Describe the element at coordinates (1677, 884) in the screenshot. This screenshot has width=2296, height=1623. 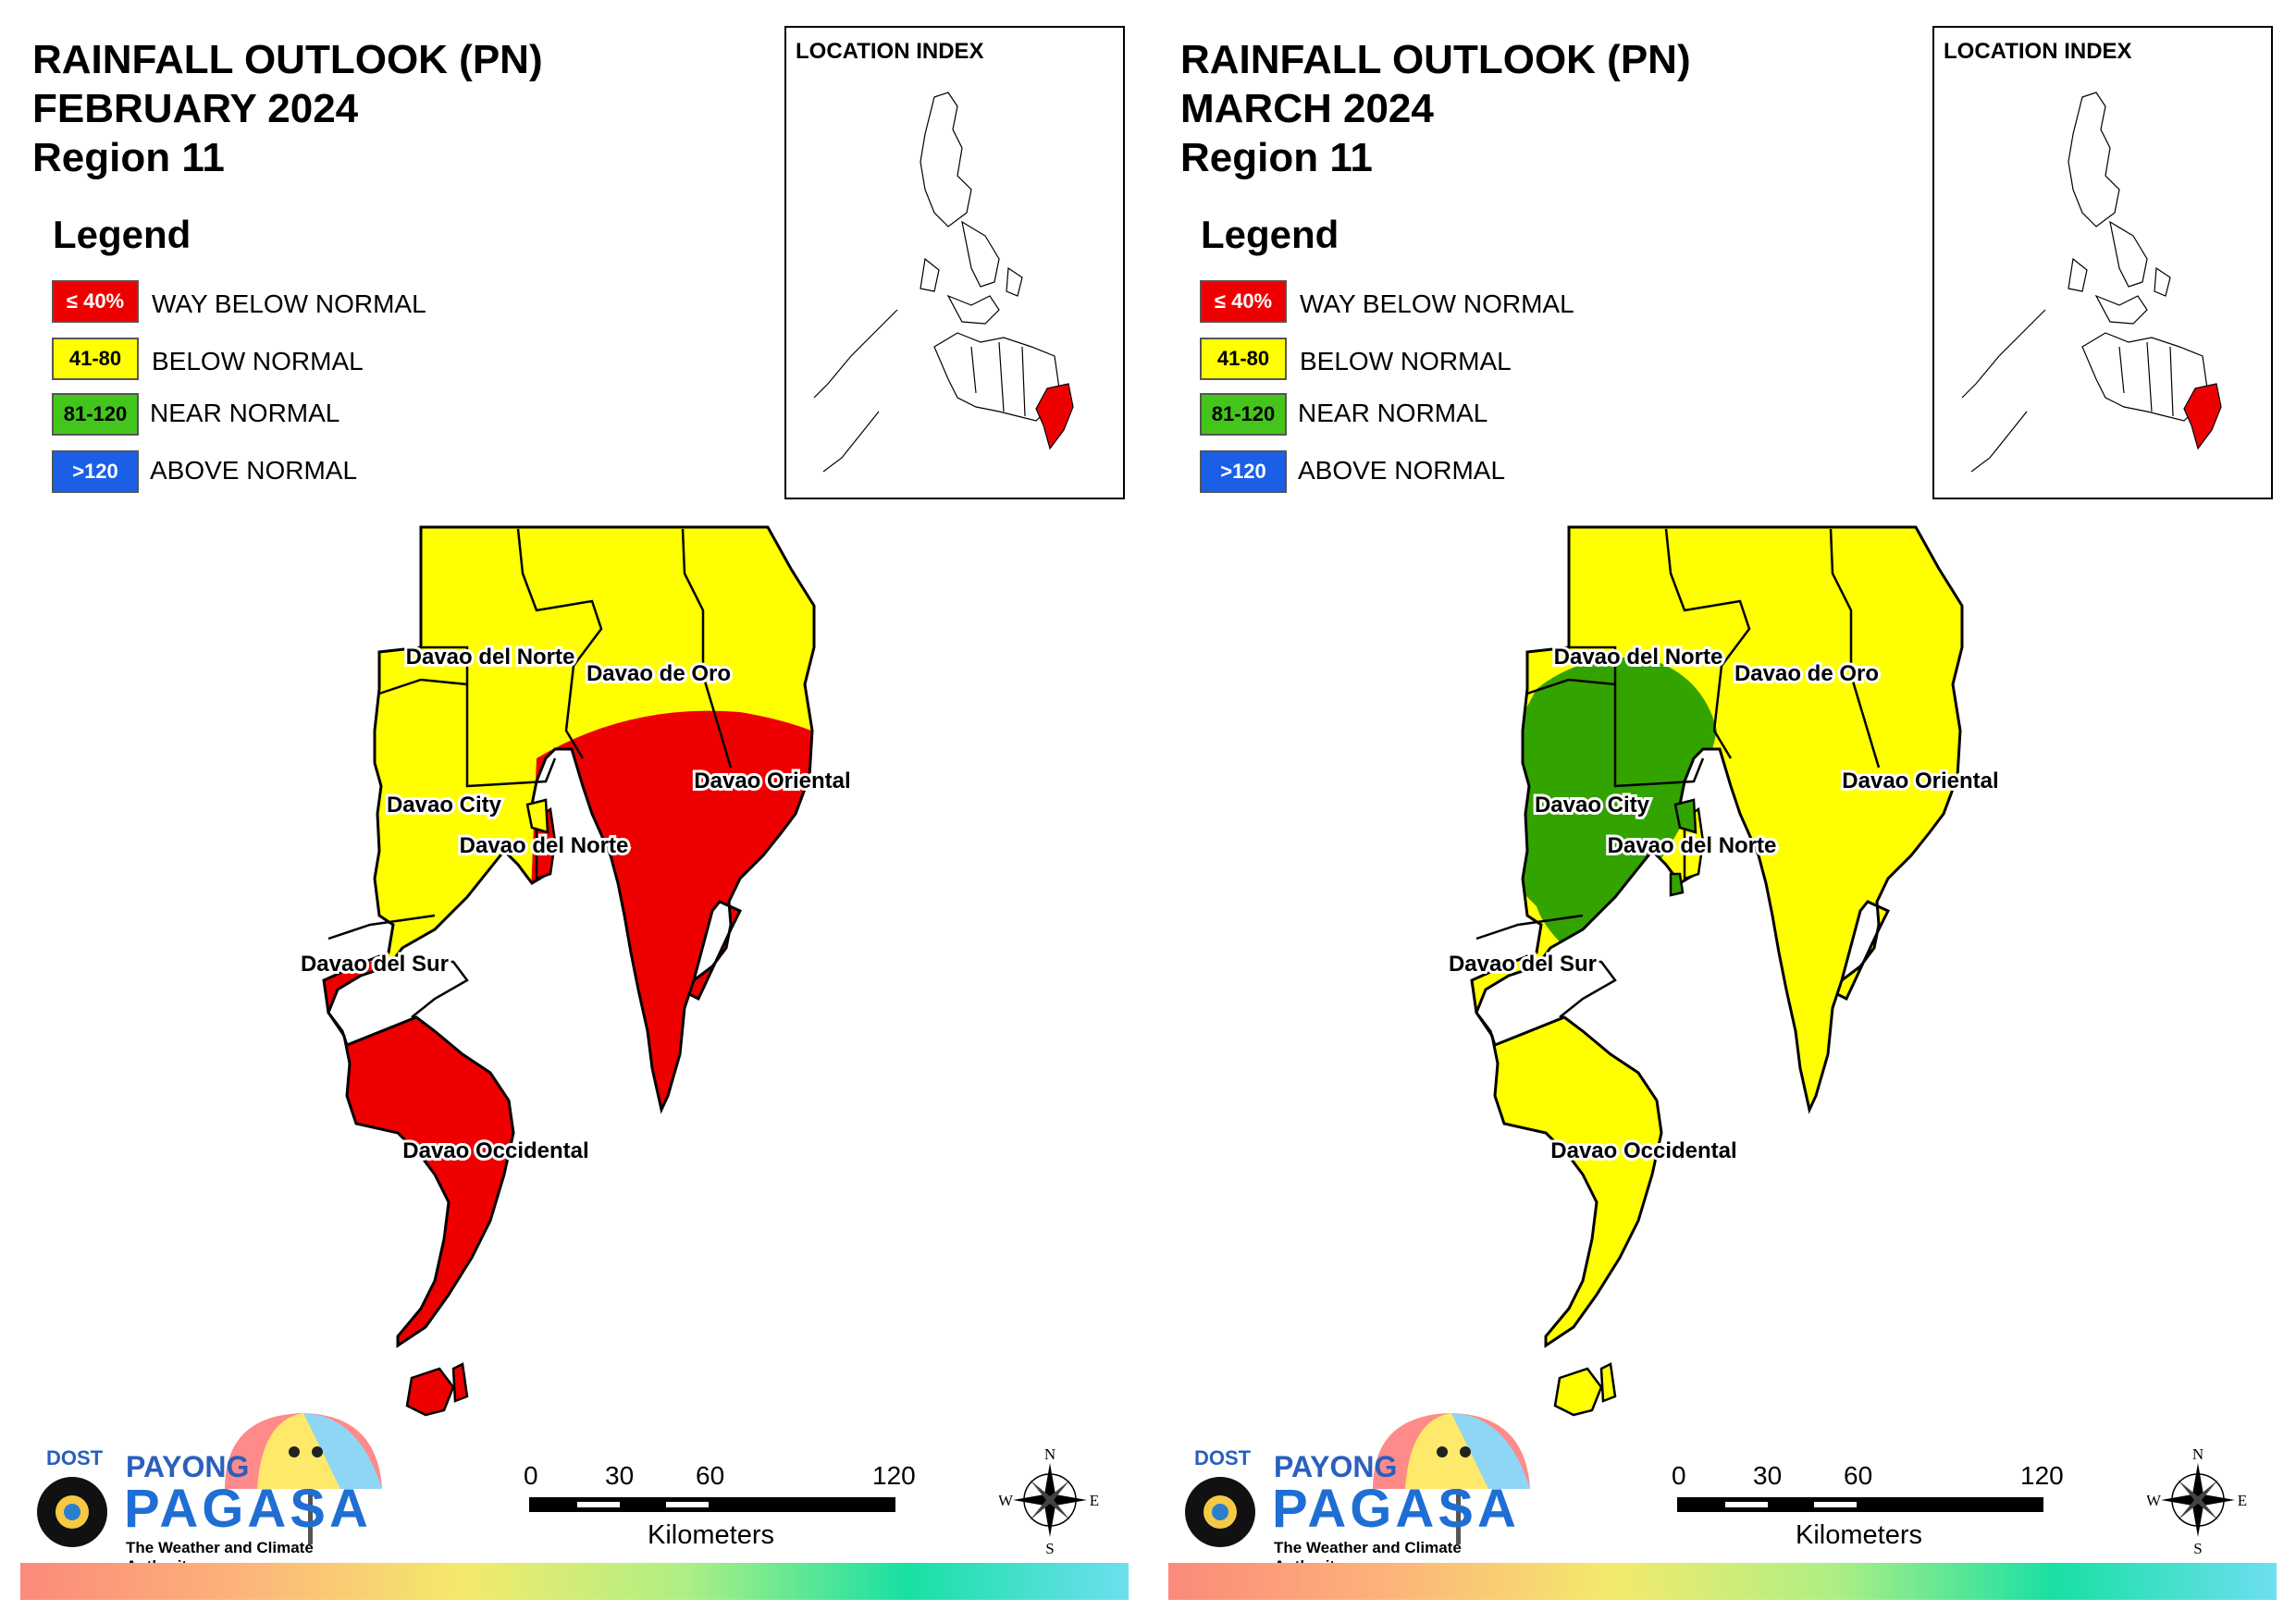
I see `small-island` at that location.